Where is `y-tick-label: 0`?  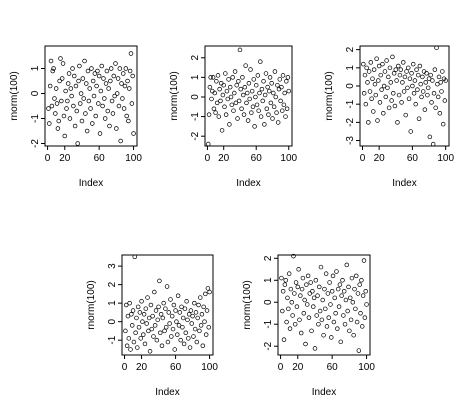 y-tick-label: 0 is located at coordinates (268, 302).